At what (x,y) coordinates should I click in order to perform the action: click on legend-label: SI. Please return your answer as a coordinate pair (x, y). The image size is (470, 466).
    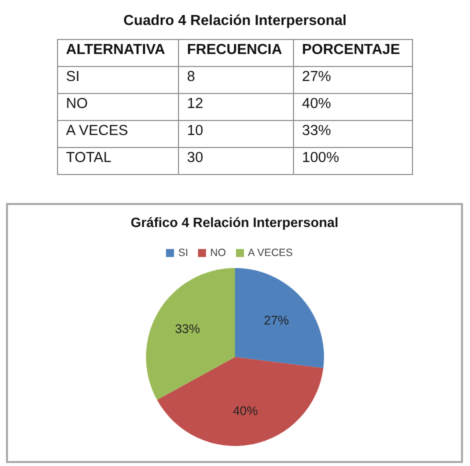
    Looking at the image, I should click on (183, 253).